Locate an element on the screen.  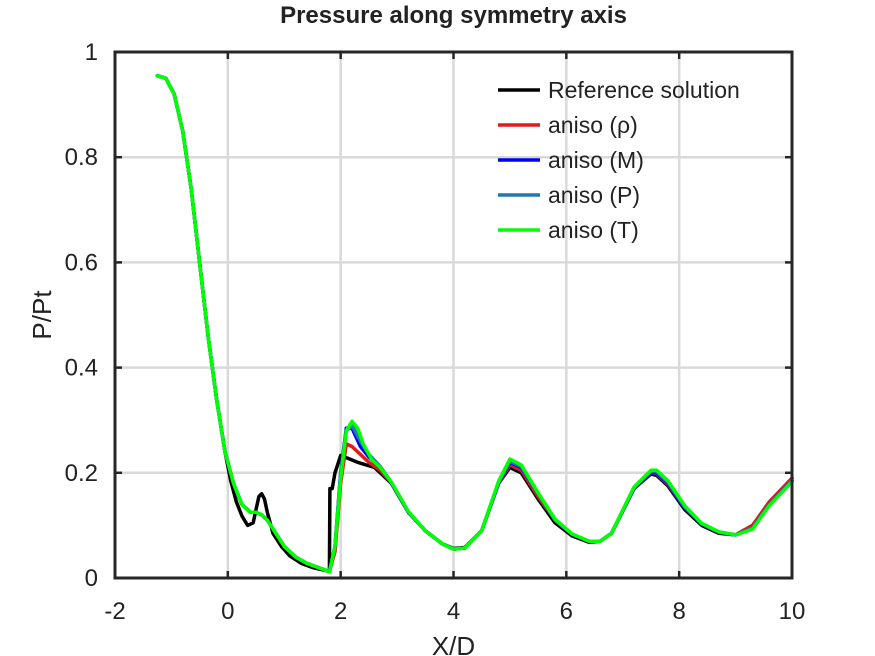
legend-label: Reference solution is located at coordinates (644, 90).